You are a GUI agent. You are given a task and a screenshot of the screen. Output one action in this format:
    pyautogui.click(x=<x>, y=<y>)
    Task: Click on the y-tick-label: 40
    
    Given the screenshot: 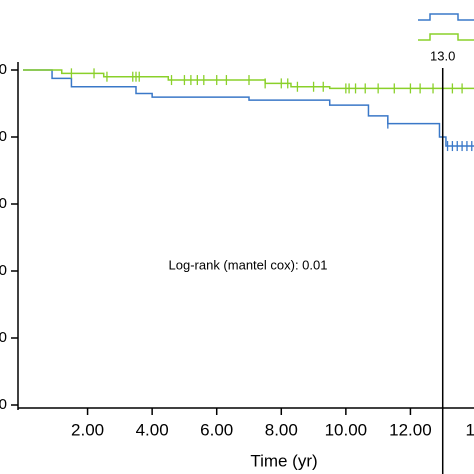 What is the action you would take?
    pyautogui.click(x=3, y=270)
    